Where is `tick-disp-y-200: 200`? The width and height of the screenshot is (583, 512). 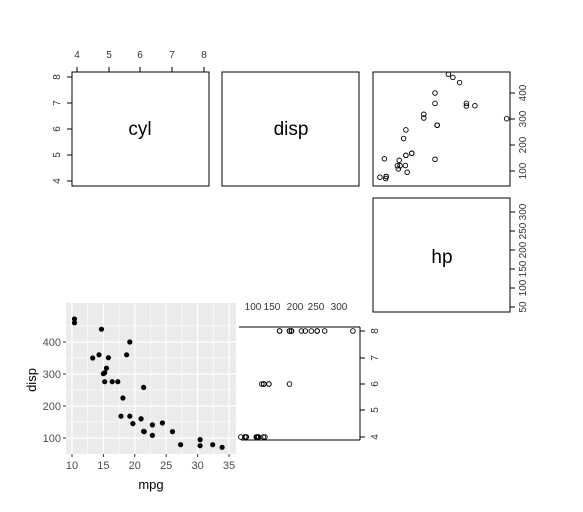 tick-disp-y-200: 200 is located at coordinates (523, 144).